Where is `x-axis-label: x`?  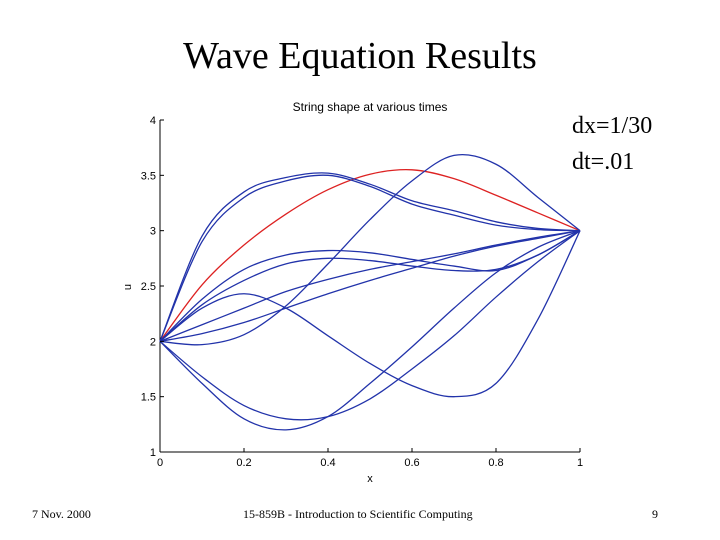 x-axis-label: x is located at coordinates (370, 479).